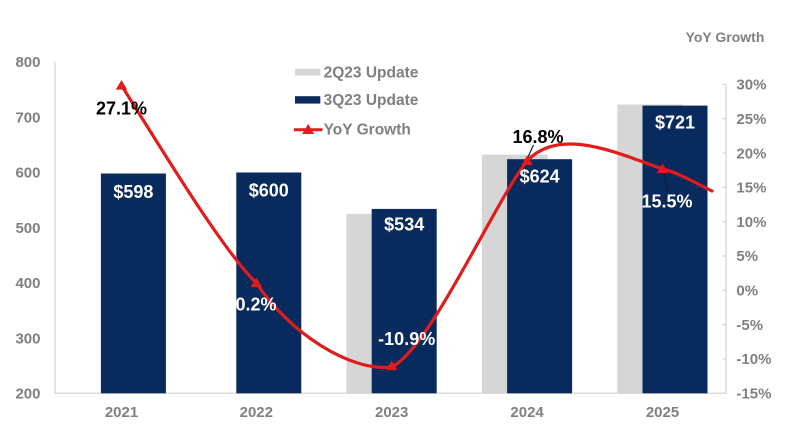  What do you see at coordinates (121, 108) in the screenshot?
I see `svg-text: 27.1%` at bounding box center [121, 108].